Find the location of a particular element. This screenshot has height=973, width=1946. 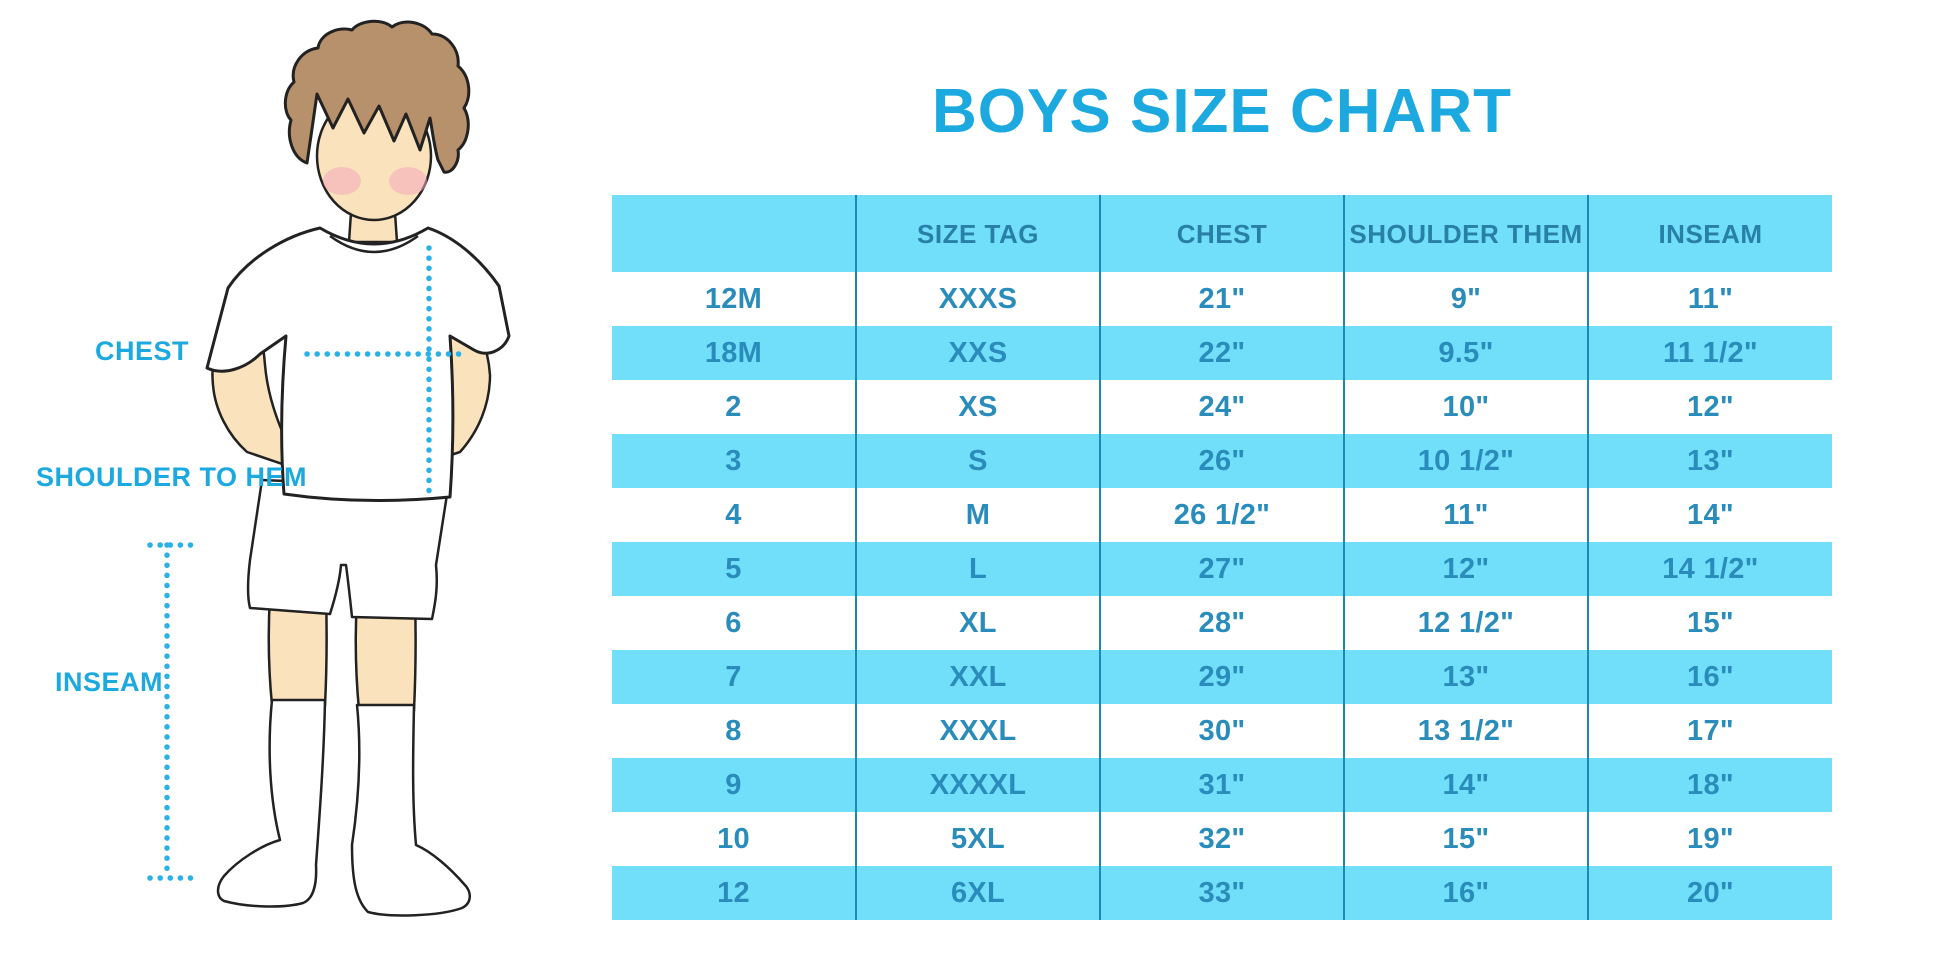

table-cell: 12 1/2" is located at coordinates (1465, 623).